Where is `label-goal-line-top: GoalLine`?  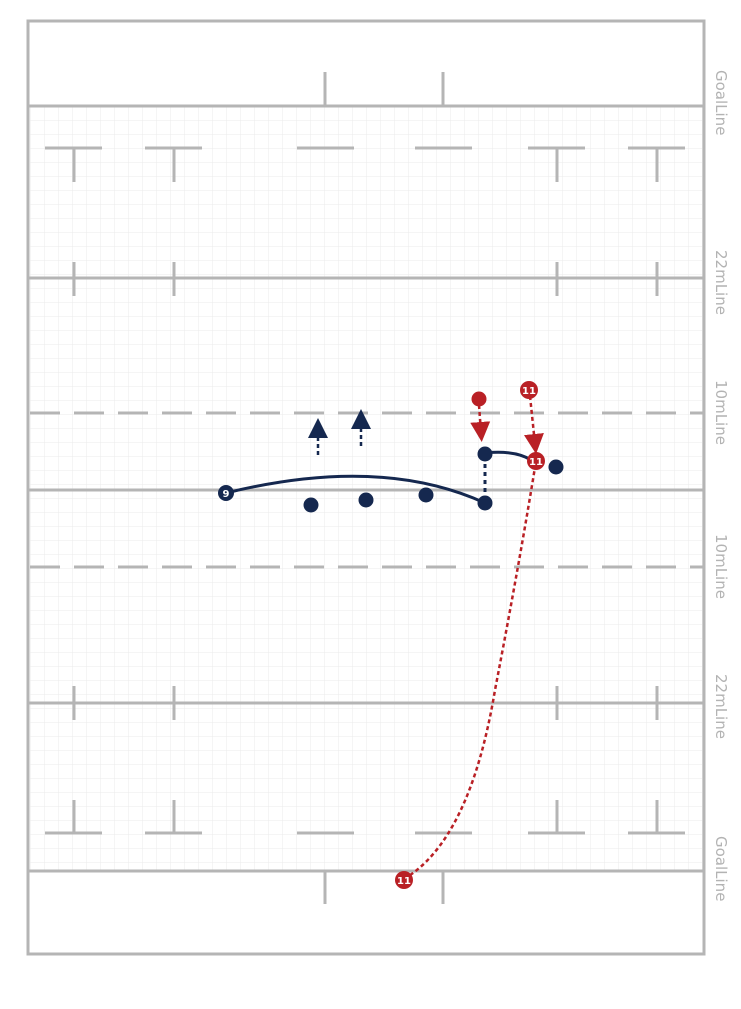
label-goal-line-top: GoalLine is located at coordinates (721, 102).